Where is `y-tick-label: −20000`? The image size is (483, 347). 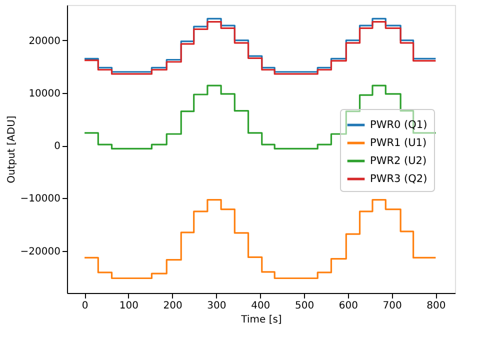 y-tick-label: −20000 is located at coordinates (40, 252).